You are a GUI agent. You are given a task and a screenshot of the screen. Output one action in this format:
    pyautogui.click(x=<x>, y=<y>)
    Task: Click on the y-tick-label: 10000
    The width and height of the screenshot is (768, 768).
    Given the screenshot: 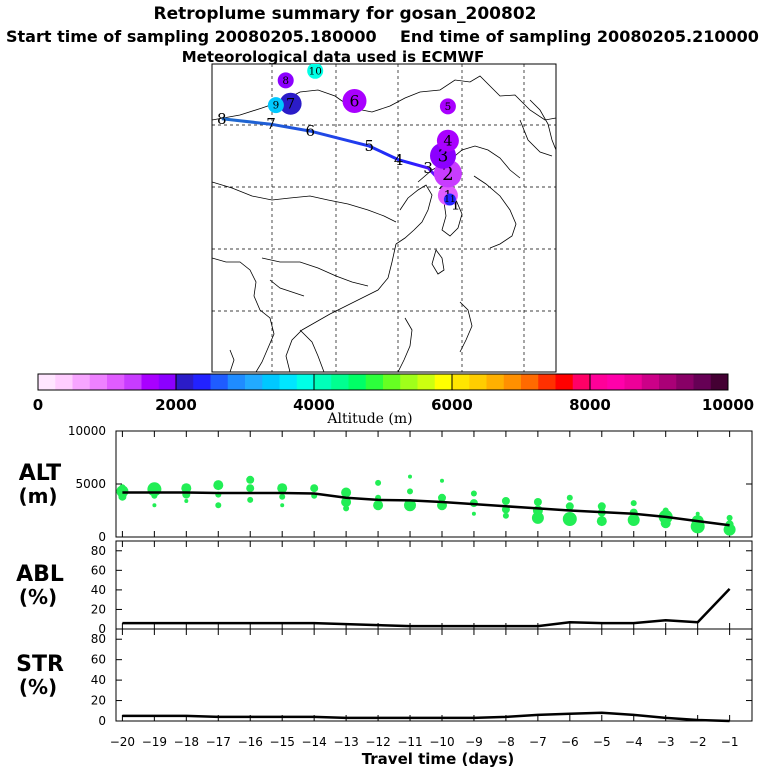 What is the action you would take?
    pyautogui.click(x=87, y=431)
    